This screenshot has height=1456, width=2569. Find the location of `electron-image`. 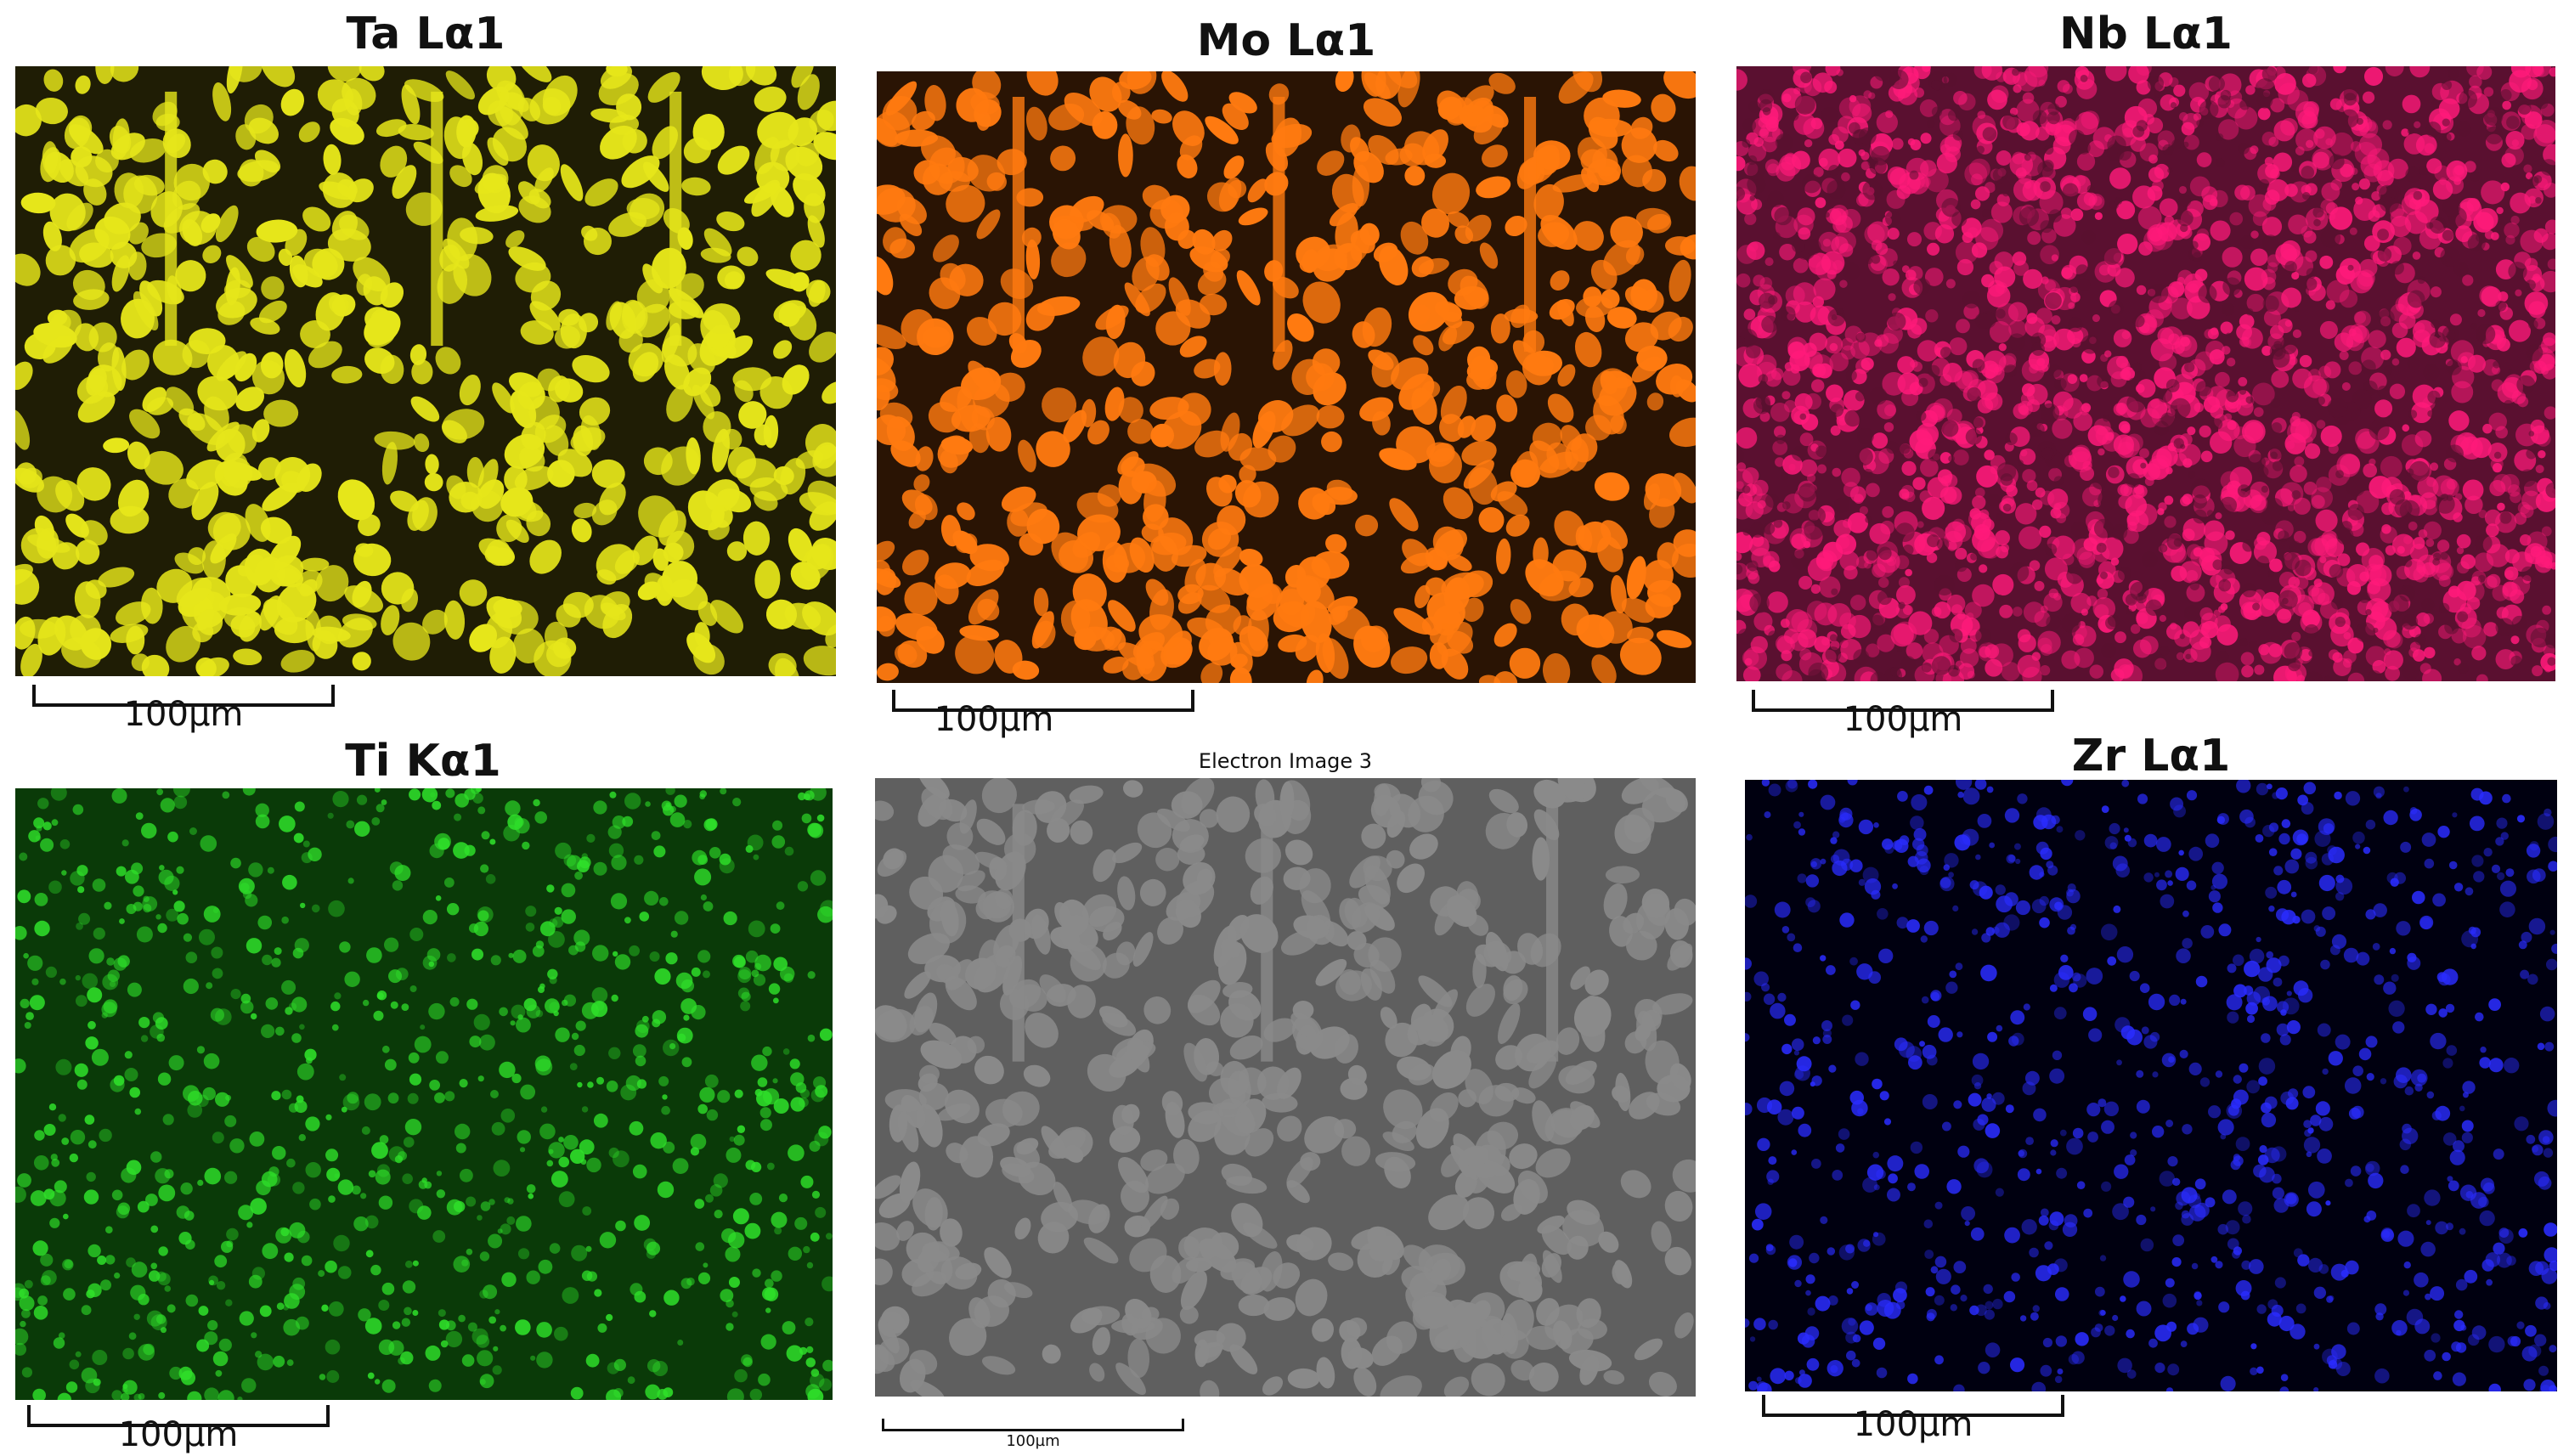

electron-image is located at coordinates (1286, 1087).